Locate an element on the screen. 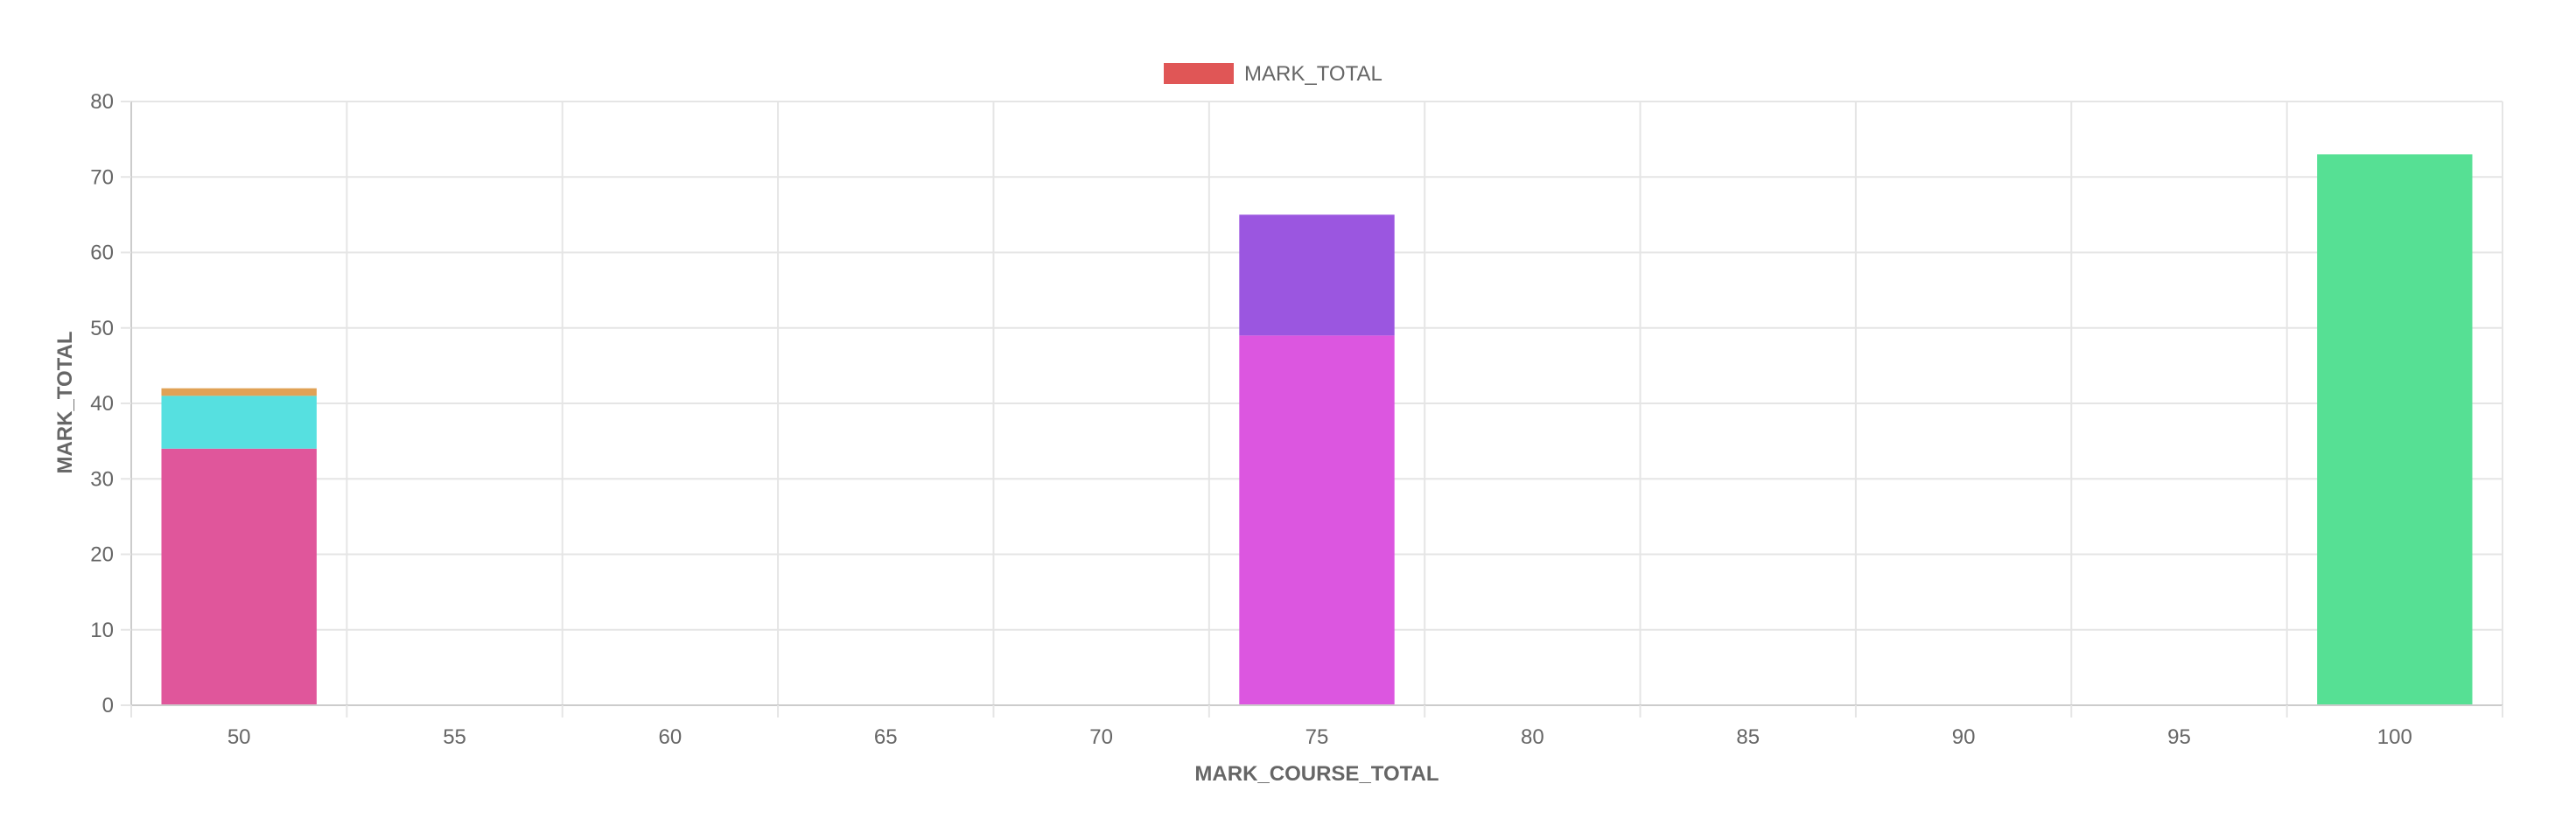  x-tick-label: 70 is located at coordinates (1101, 737).